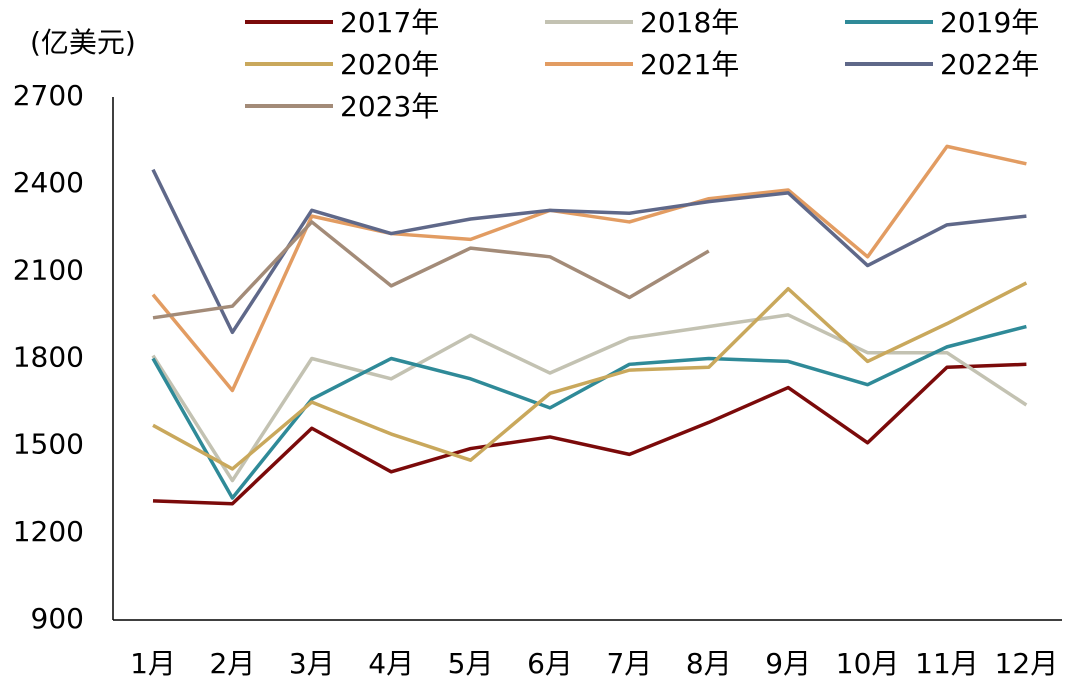 The width and height of the screenshot is (1080, 694). I want to click on legend-label: 2017年, so click(389, 22).